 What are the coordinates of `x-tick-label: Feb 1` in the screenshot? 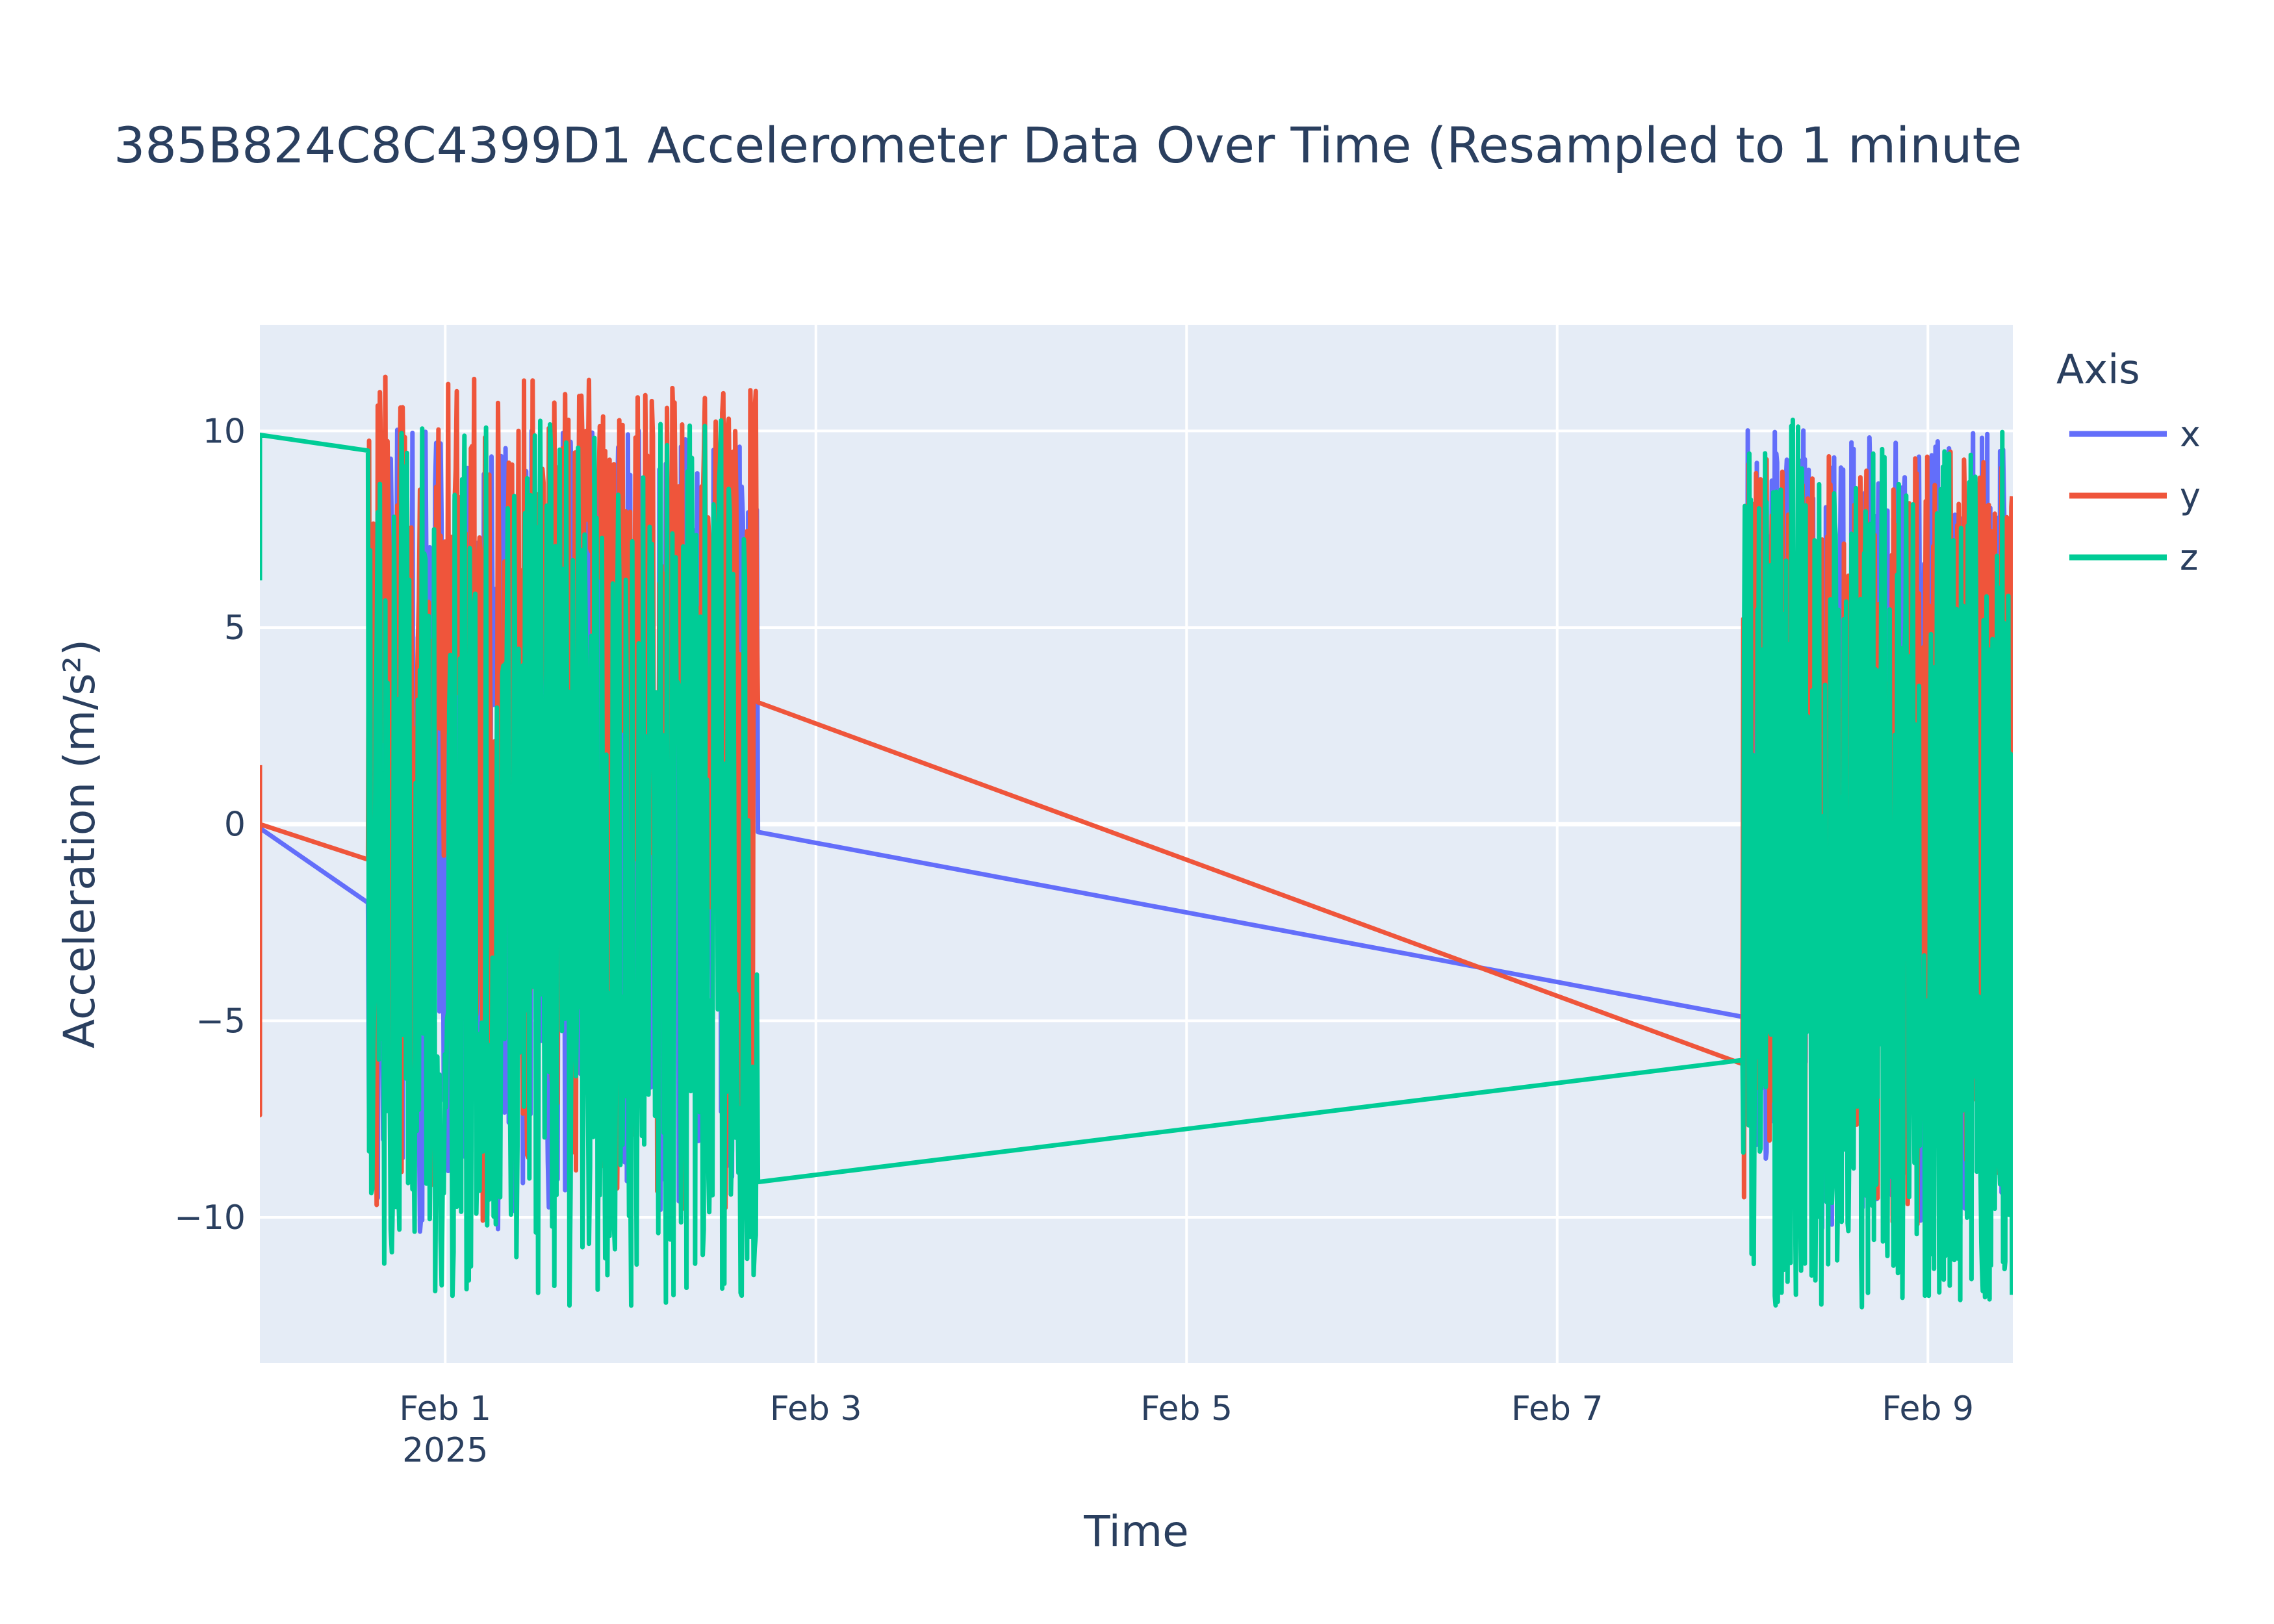 It's located at (445, 1408).